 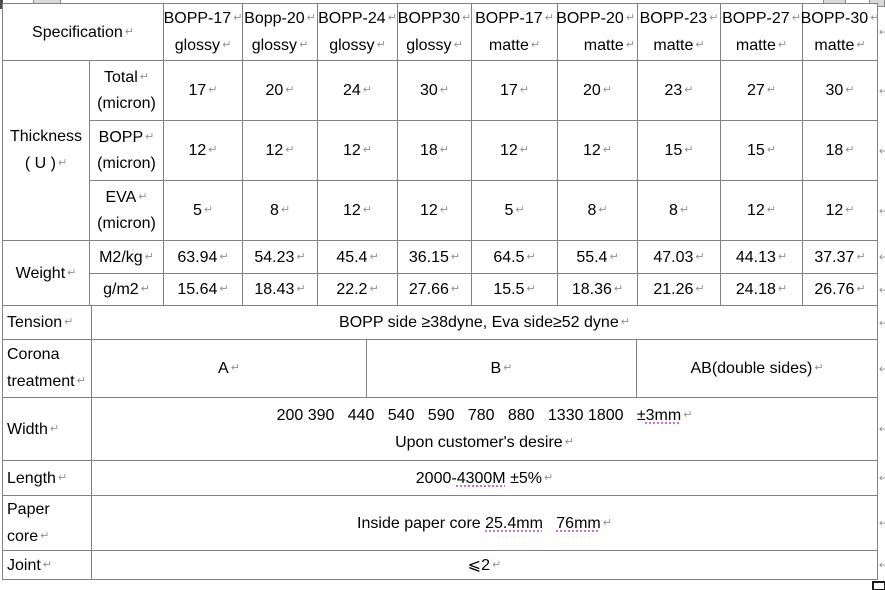 I want to click on value-cell: 44.13 ↵, so click(x=762, y=257).